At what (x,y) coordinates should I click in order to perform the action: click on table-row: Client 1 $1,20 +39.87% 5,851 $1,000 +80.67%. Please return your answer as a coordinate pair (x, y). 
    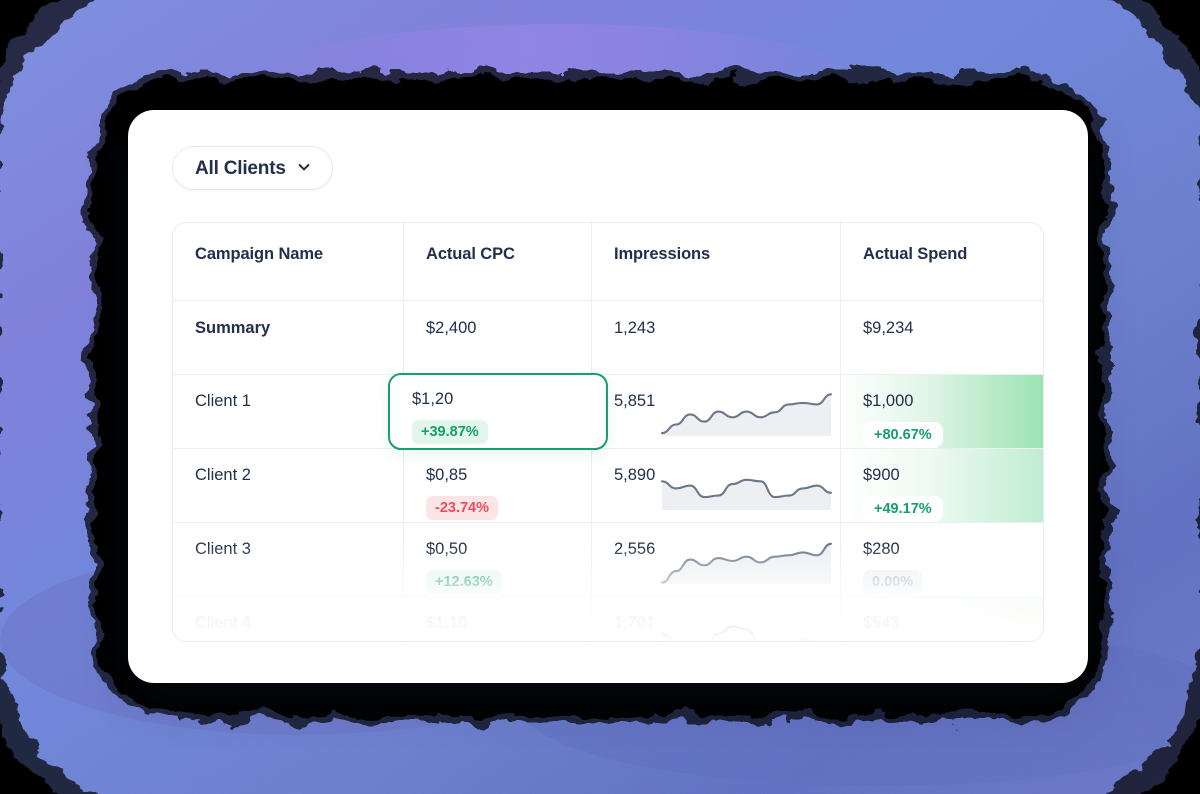
    Looking at the image, I should click on (608, 412).